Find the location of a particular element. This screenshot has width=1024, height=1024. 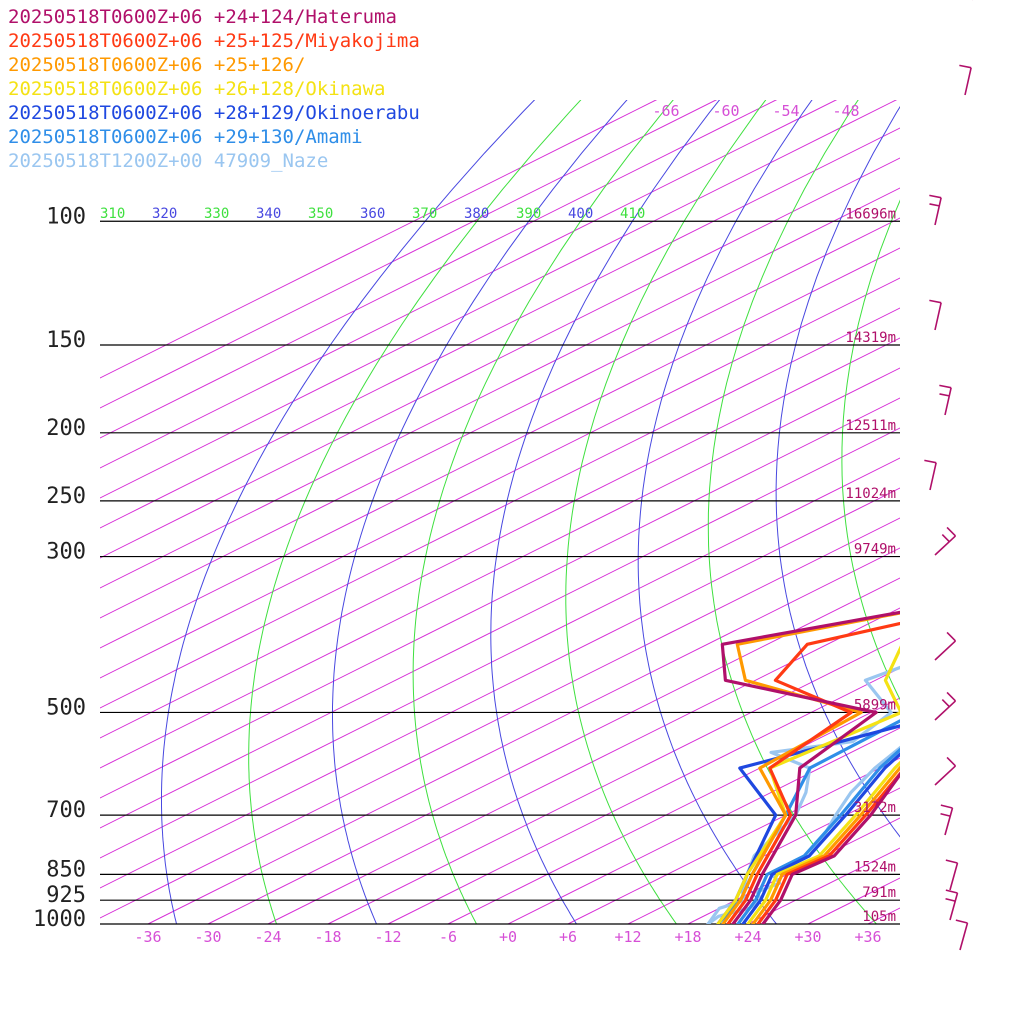

pressure-tick-label: 500 is located at coordinates (66, 707).